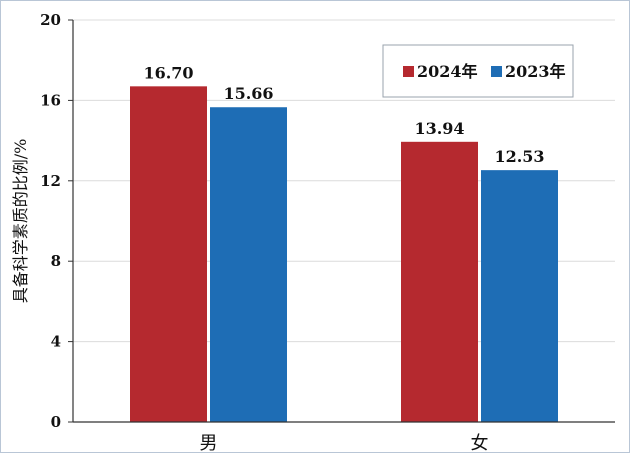 The width and height of the screenshot is (630, 459). Describe the element at coordinates (439, 281) in the screenshot. I see `bar-2024年-女` at that location.